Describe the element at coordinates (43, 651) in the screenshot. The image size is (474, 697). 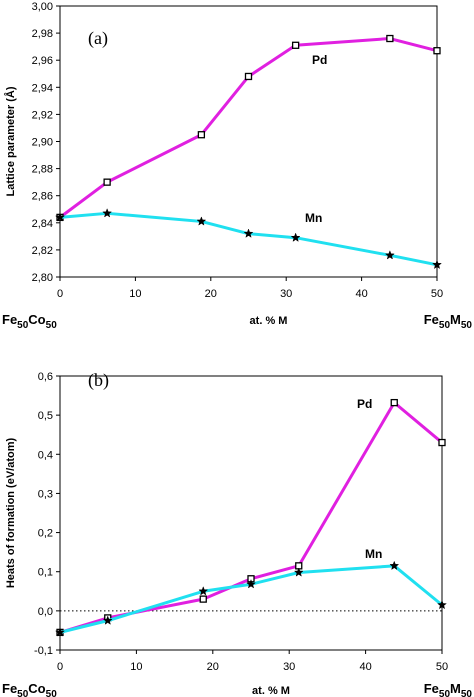
I see `y-tick-label: -0,1` at that location.